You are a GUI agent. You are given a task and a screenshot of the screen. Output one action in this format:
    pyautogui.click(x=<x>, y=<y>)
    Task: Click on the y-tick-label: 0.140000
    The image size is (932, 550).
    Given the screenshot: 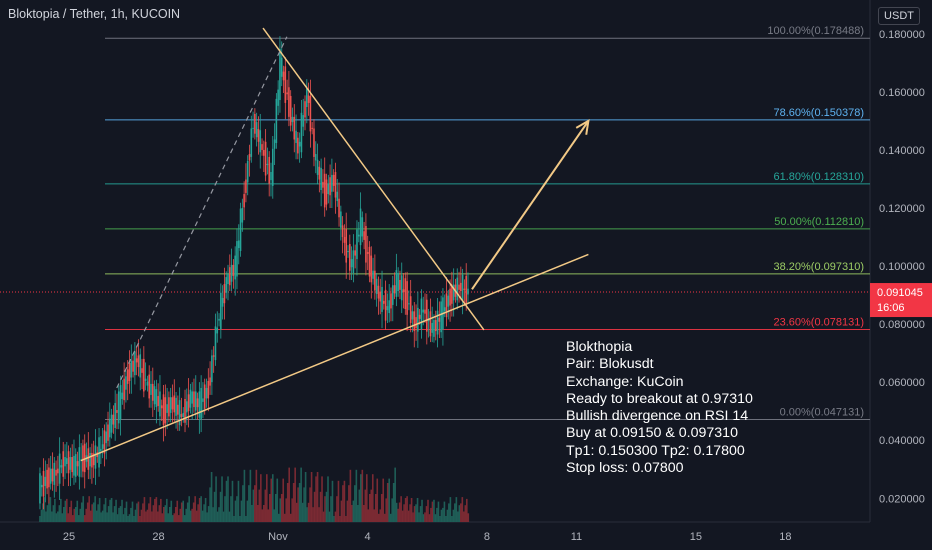 What is the action you would take?
    pyautogui.click(x=902, y=151)
    